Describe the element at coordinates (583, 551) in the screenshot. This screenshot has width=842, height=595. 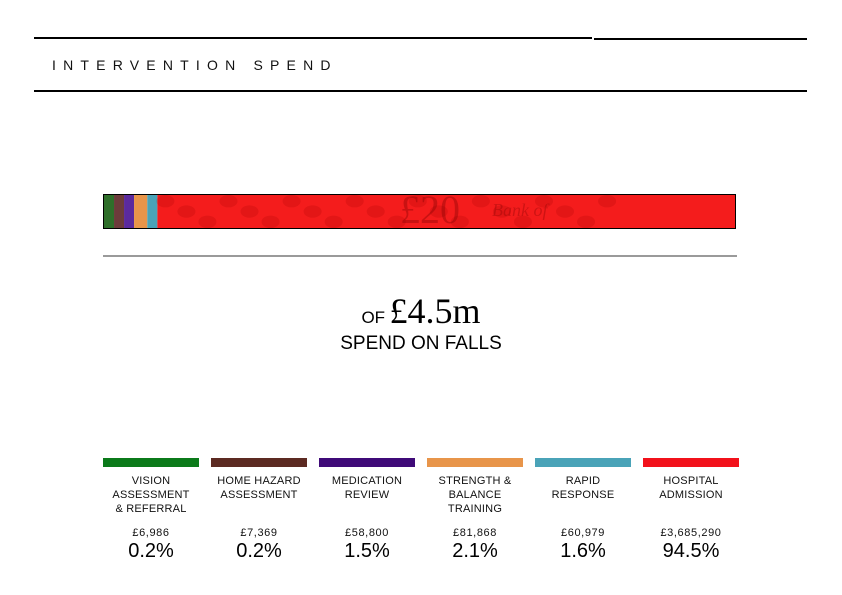
I see `data-label-percent: 1.6%` at that location.